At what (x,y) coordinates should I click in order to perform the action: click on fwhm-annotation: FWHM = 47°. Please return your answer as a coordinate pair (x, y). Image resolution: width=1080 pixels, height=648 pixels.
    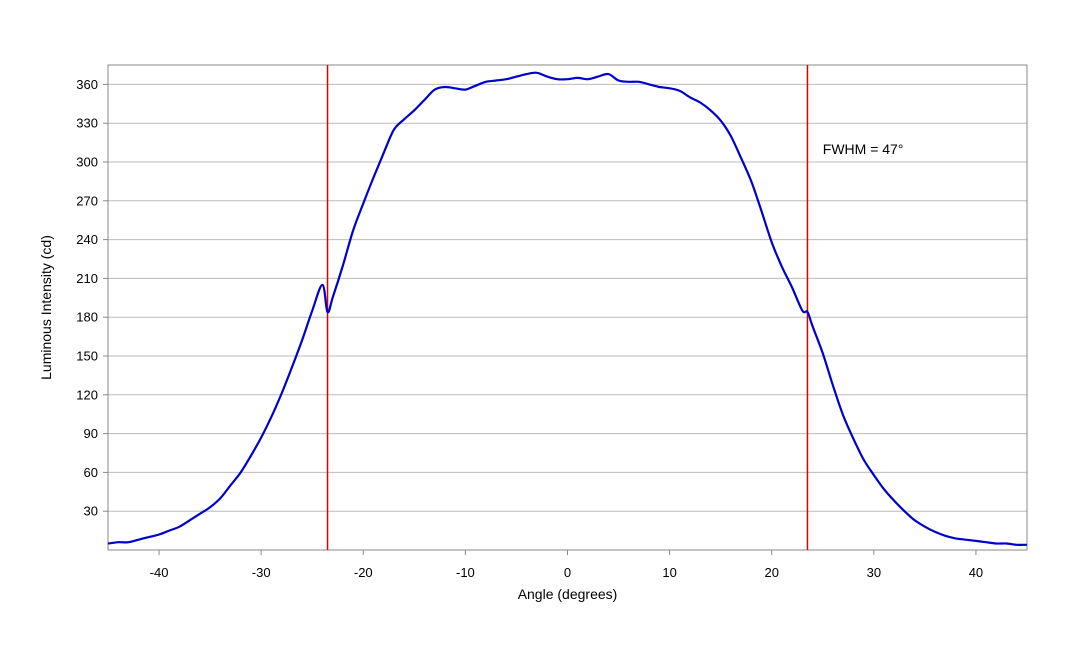
    Looking at the image, I should click on (863, 149).